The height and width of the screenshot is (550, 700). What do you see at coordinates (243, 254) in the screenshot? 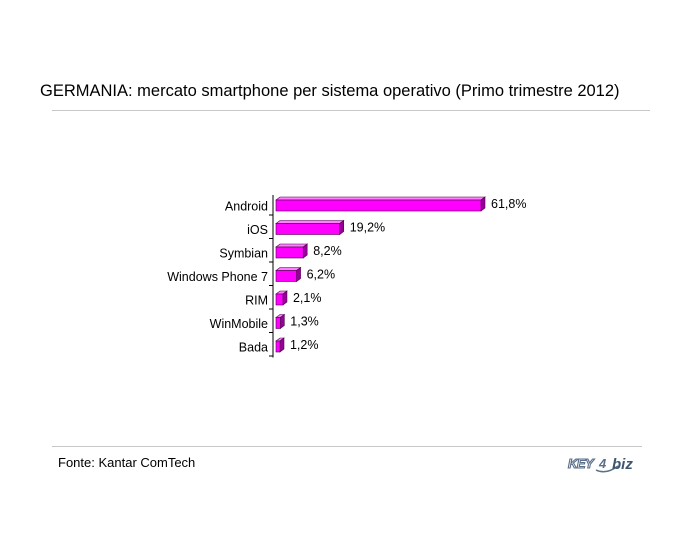
I see `category-label-symbian: Symbian` at bounding box center [243, 254].